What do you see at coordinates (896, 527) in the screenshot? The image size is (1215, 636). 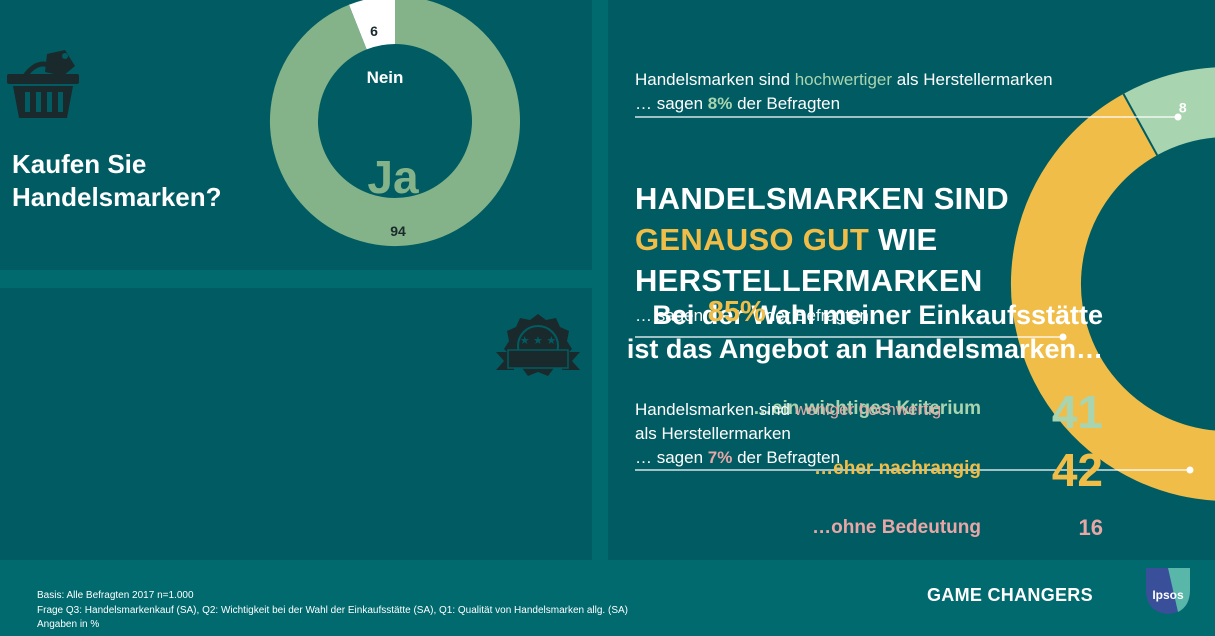 I see `criterion-irrelevant-label: …ohne Bedeutung` at bounding box center [896, 527].